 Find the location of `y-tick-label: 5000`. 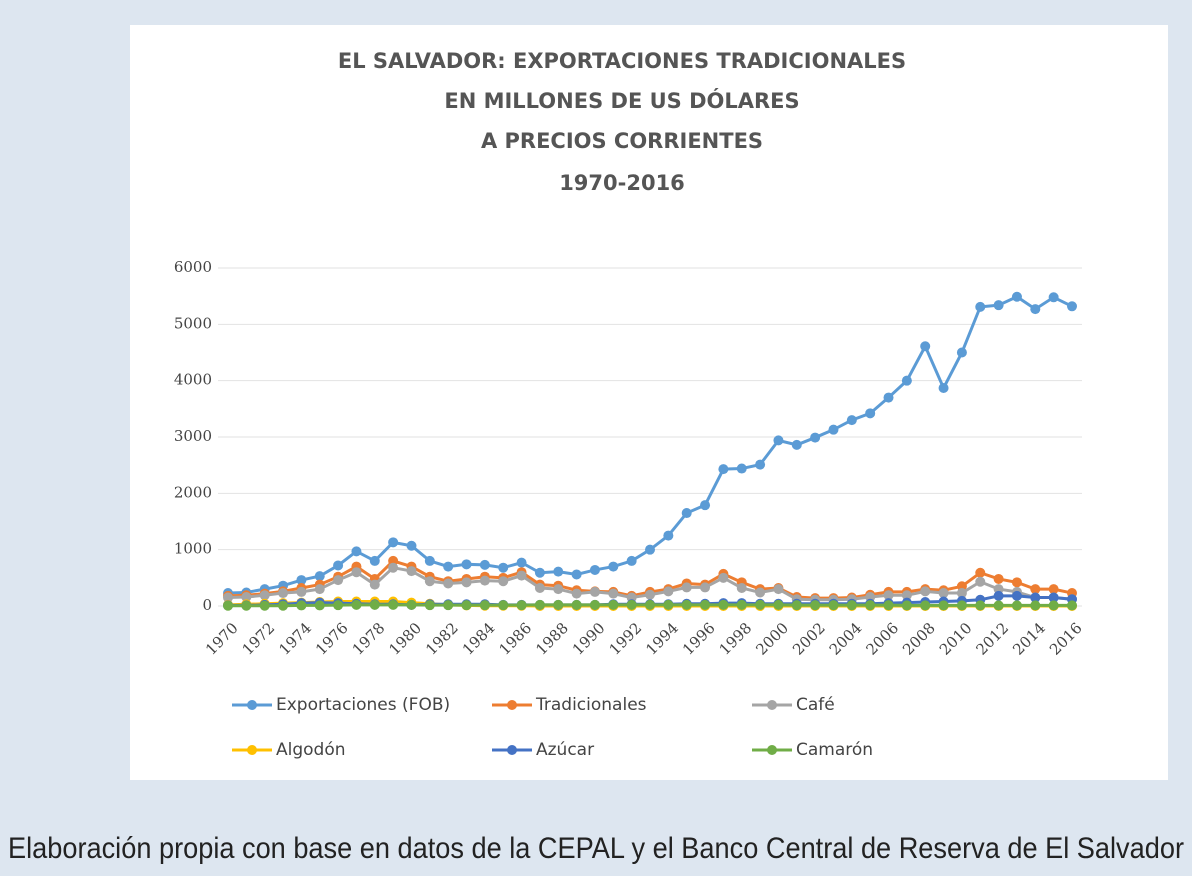

y-tick-label: 5000 is located at coordinates (193, 323).